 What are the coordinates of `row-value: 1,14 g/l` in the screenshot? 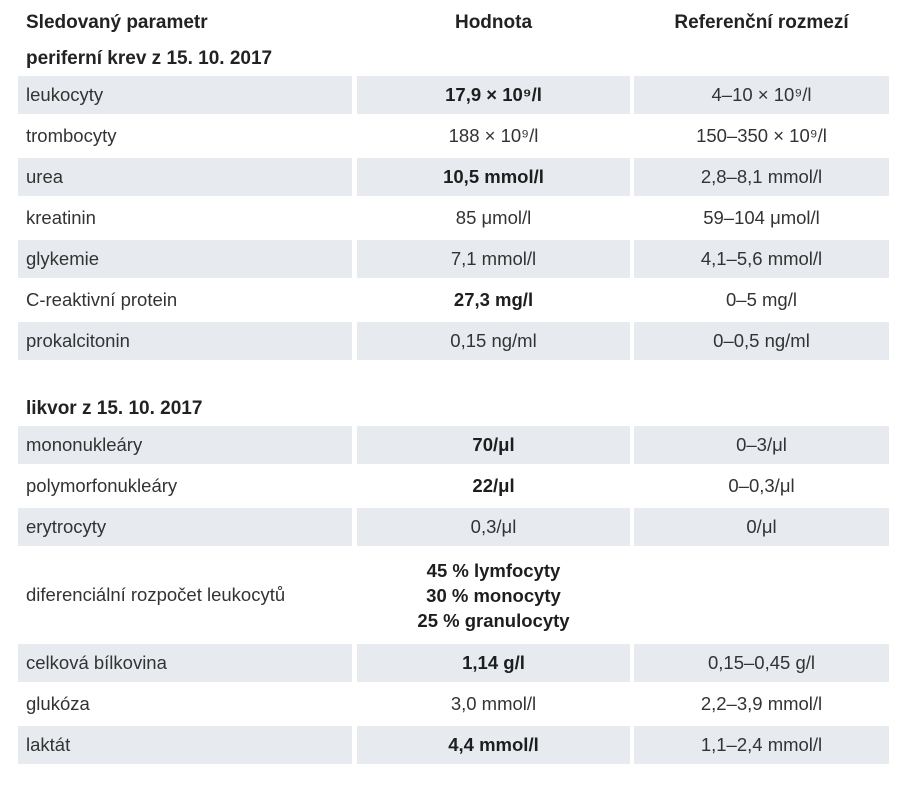 It's located at (493, 663).